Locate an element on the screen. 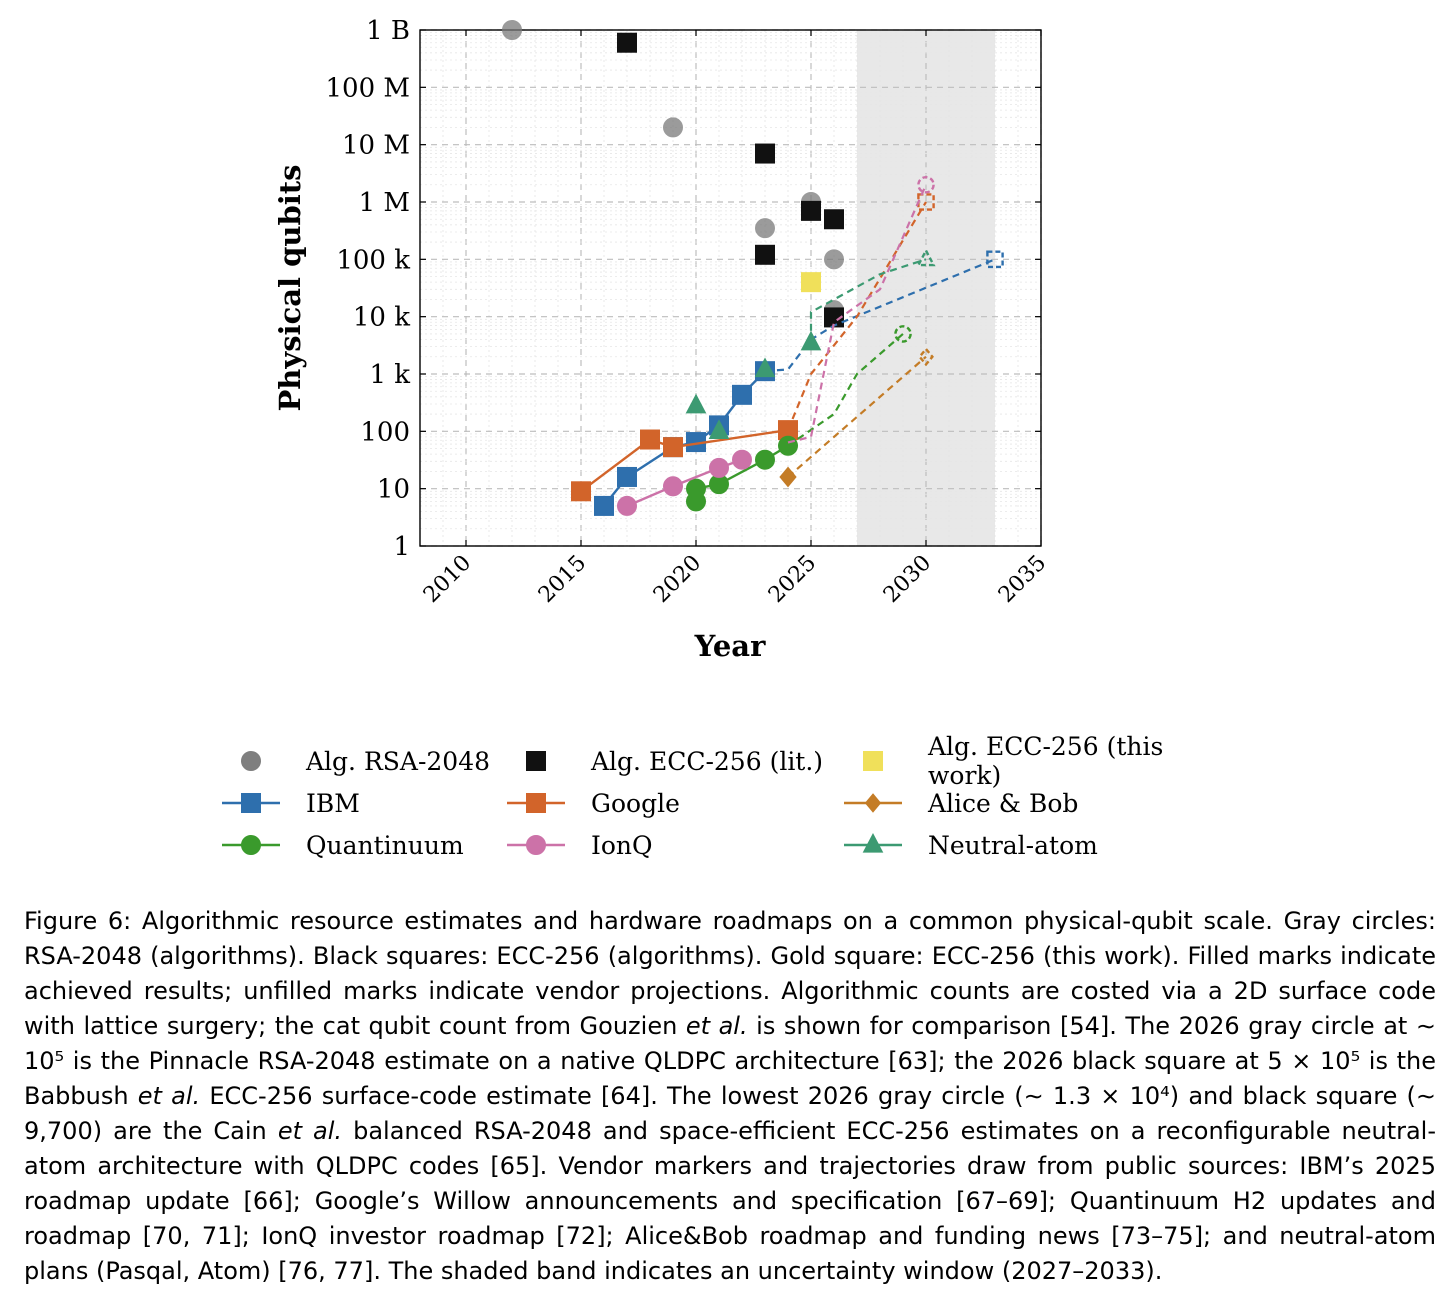 The width and height of the screenshot is (1456, 1302). y-tick-label: 1 M is located at coordinates (384, 203).